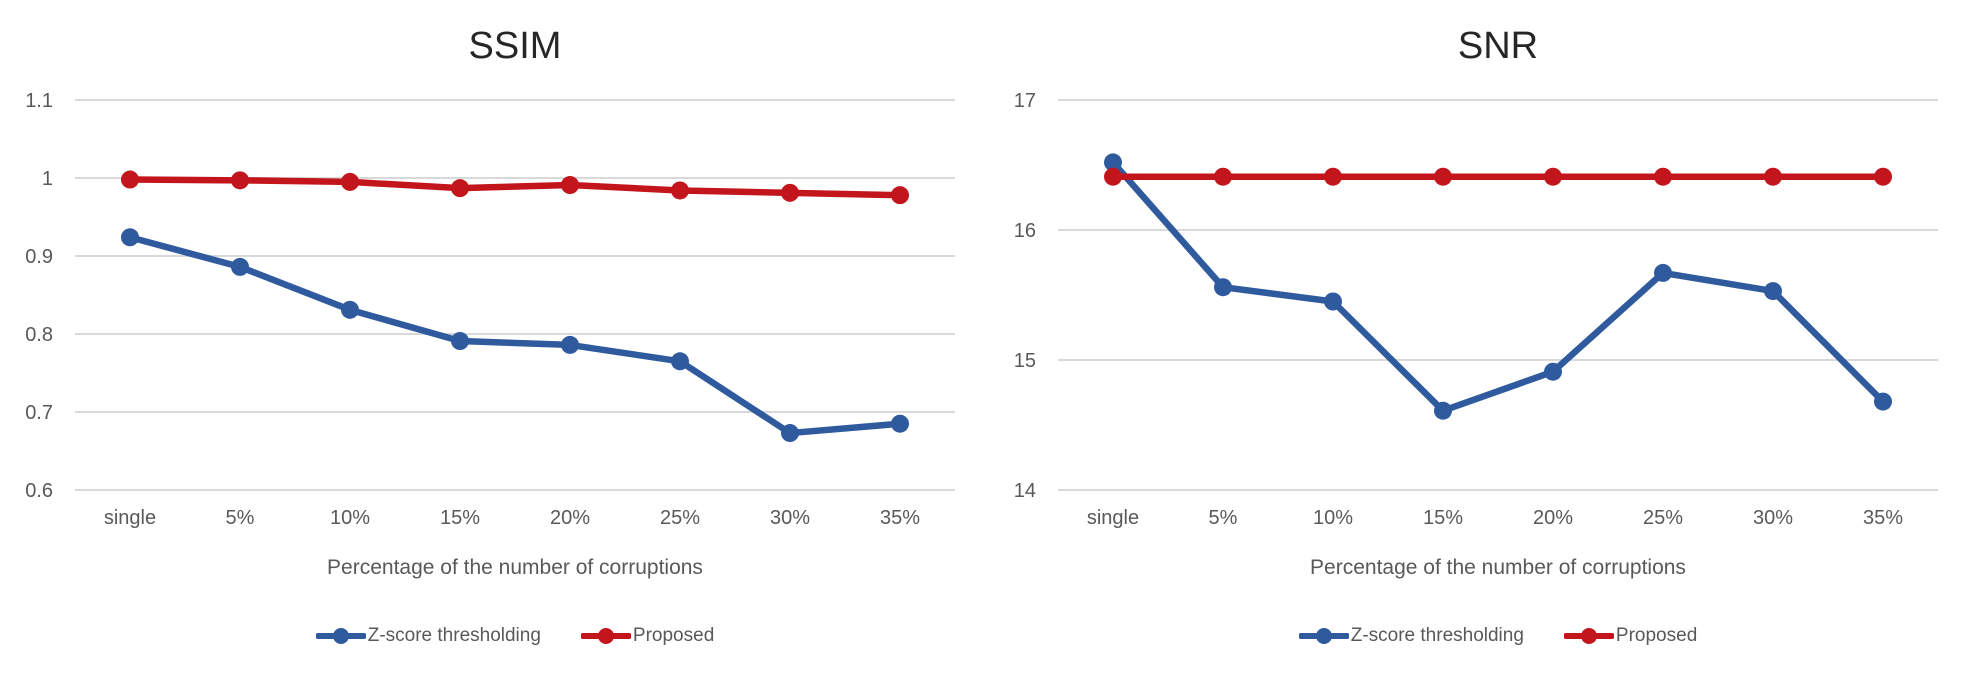  Describe the element at coordinates (39, 101) in the screenshot. I see `y-tick-label: 1.1` at that location.